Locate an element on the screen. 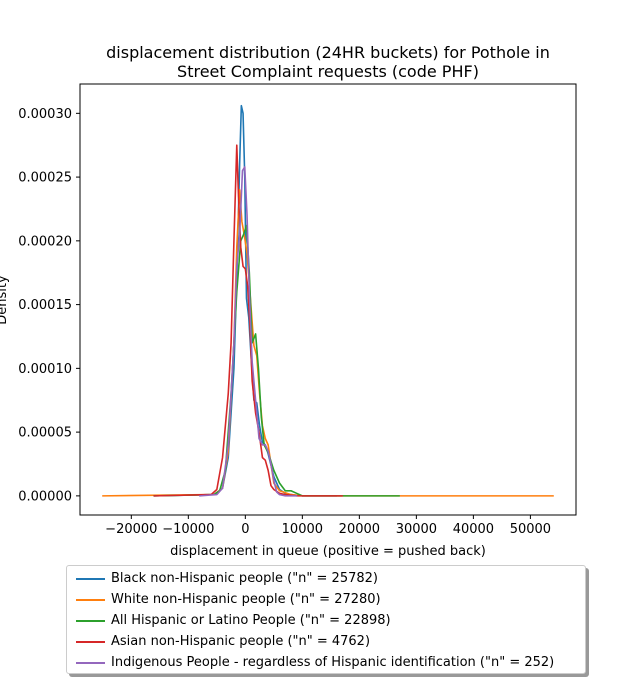 This screenshot has width=640, height=700. x-tick-label: 50000 is located at coordinates (530, 529).